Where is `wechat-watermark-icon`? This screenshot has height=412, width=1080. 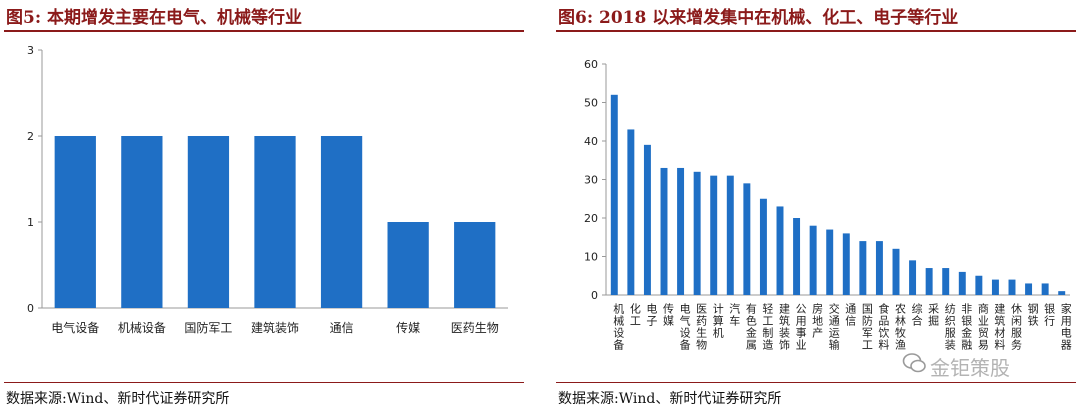
wechat-watermark-icon is located at coordinates (914, 363).